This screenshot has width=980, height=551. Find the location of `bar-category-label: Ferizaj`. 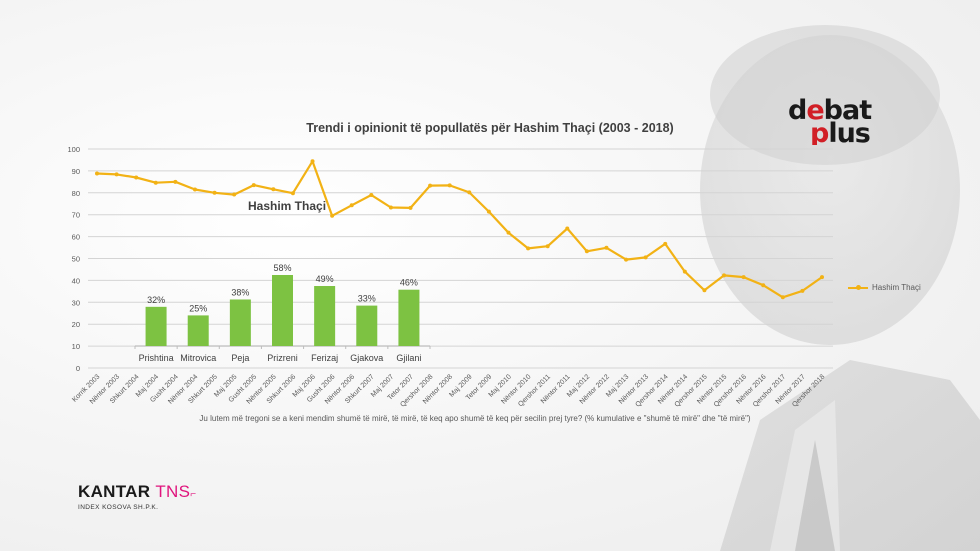

bar-category-label: Ferizaj is located at coordinates (324, 358).